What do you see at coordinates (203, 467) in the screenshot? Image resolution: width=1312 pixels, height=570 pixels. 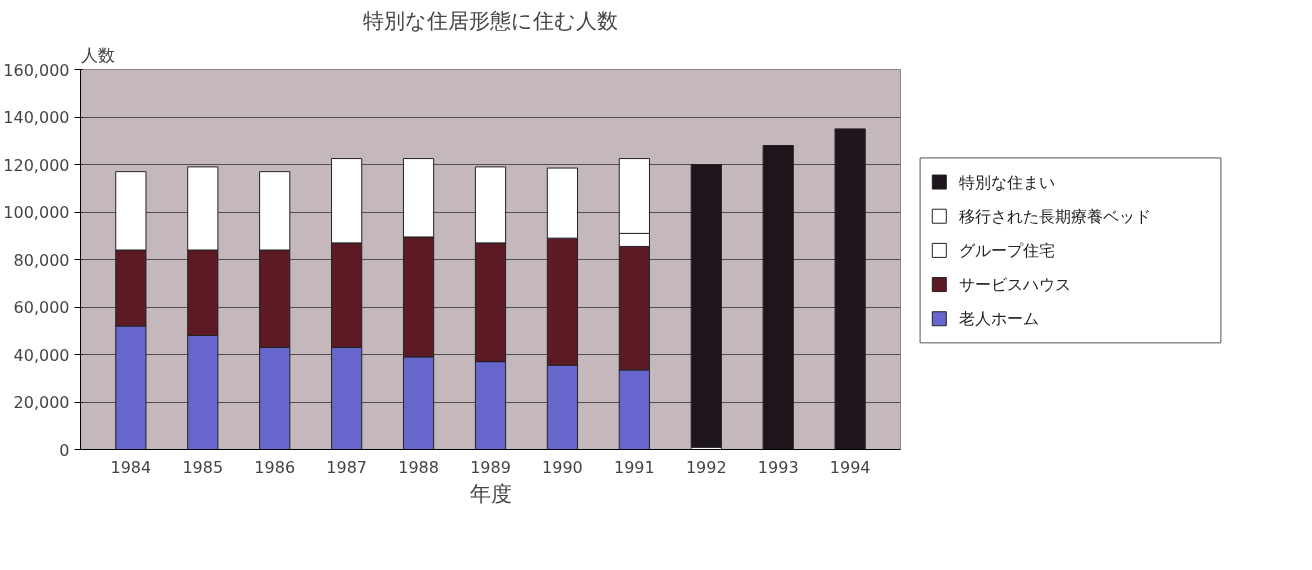 I see `x-tick-label: 1985` at bounding box center [203, 467].